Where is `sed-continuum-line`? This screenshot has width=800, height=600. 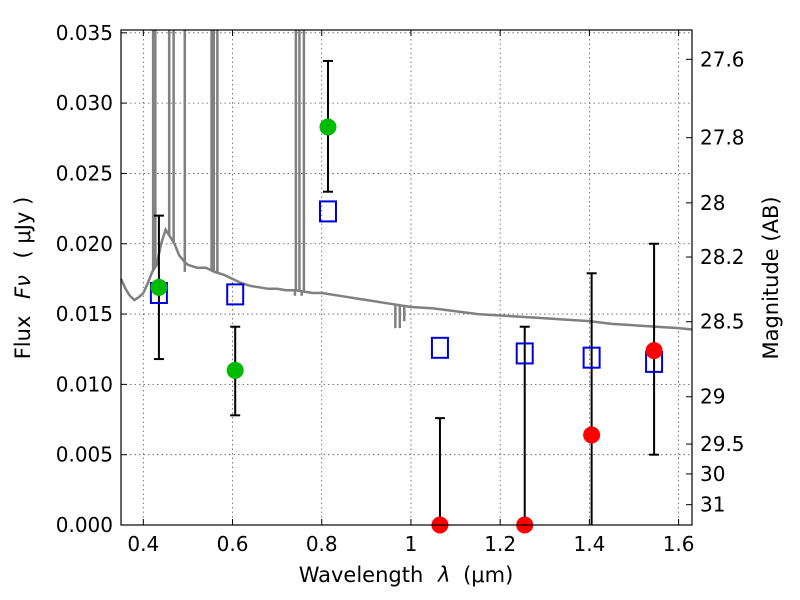
sed-continuum-line is located at coordinates (406, 278).